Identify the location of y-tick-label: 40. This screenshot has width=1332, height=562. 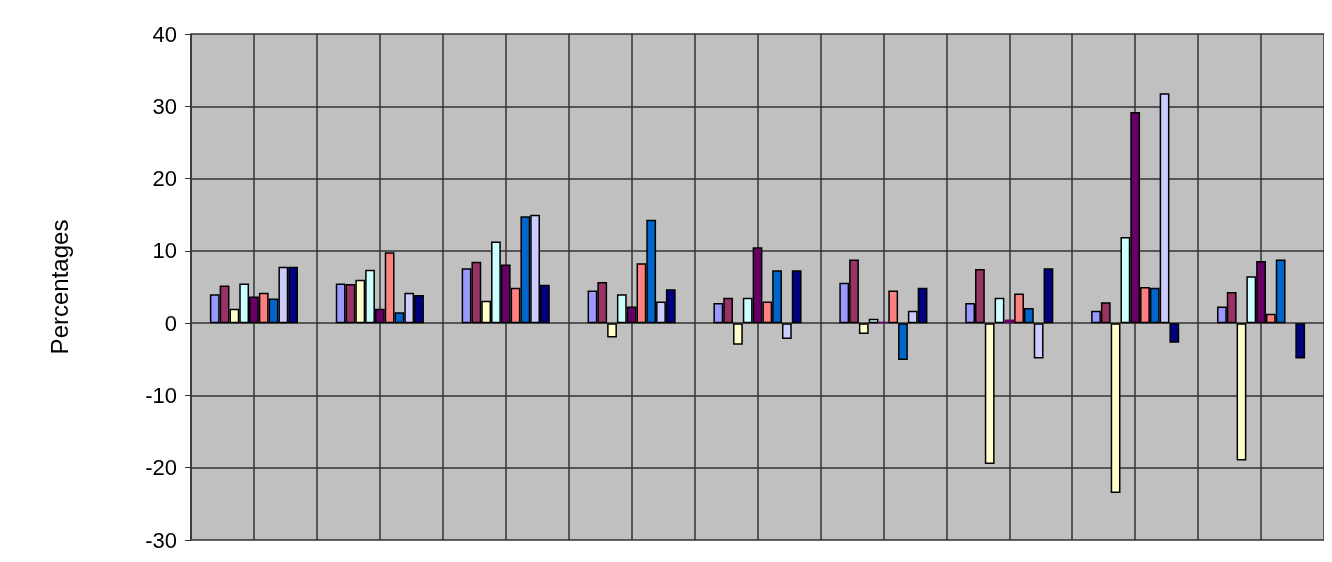
(164, 34).